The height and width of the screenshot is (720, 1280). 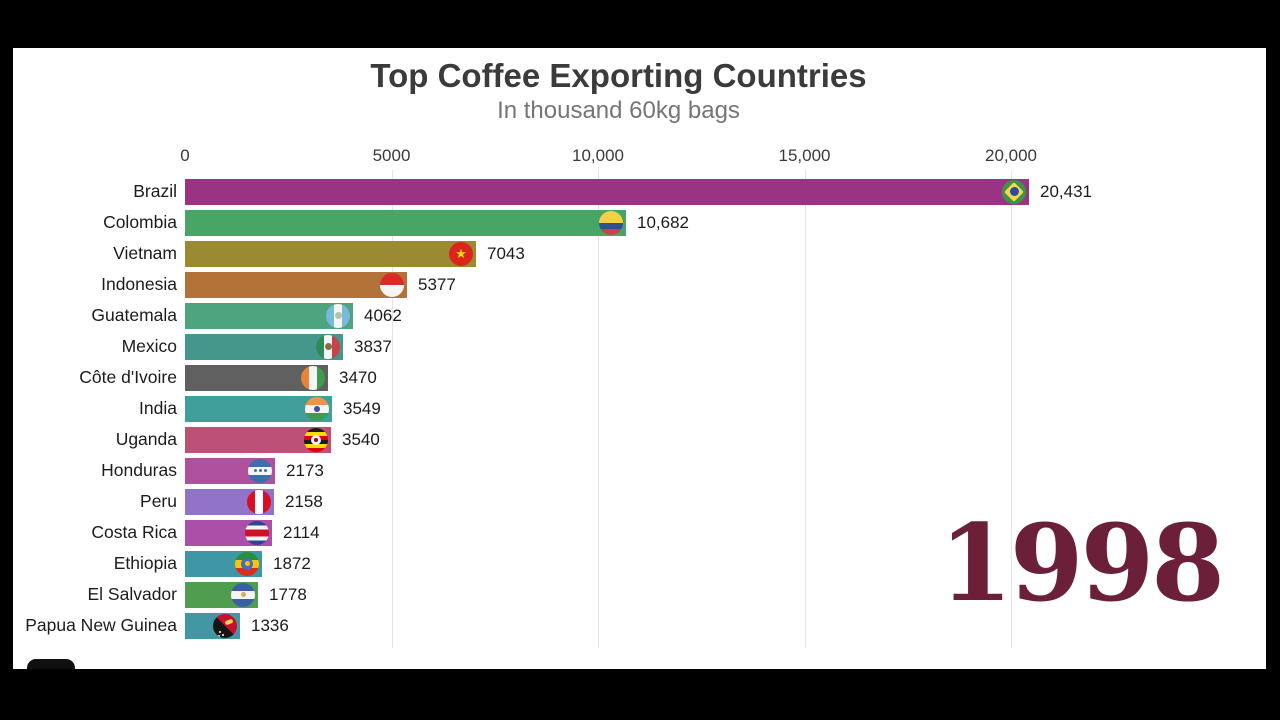 I want to click on country-label: Peru, so click(x=158, y=501).